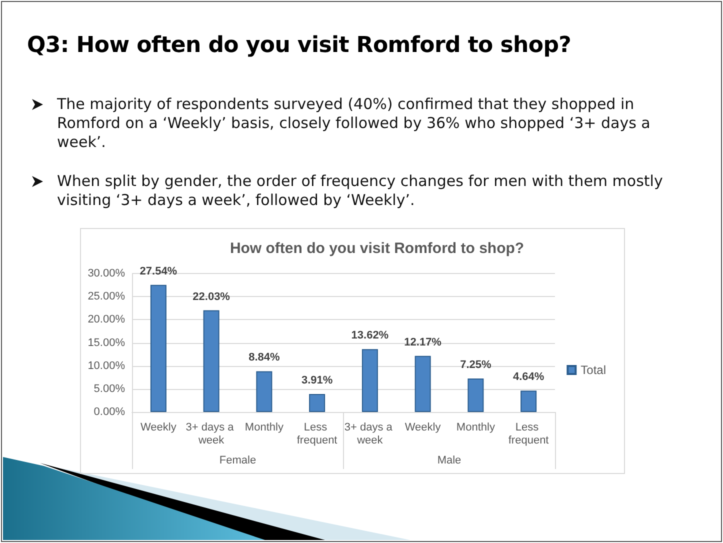  What do you see at coordinates (107, 320) in the screenshot?
I see `y-tick-label: 20.00%` at bounding box center [107, 320].